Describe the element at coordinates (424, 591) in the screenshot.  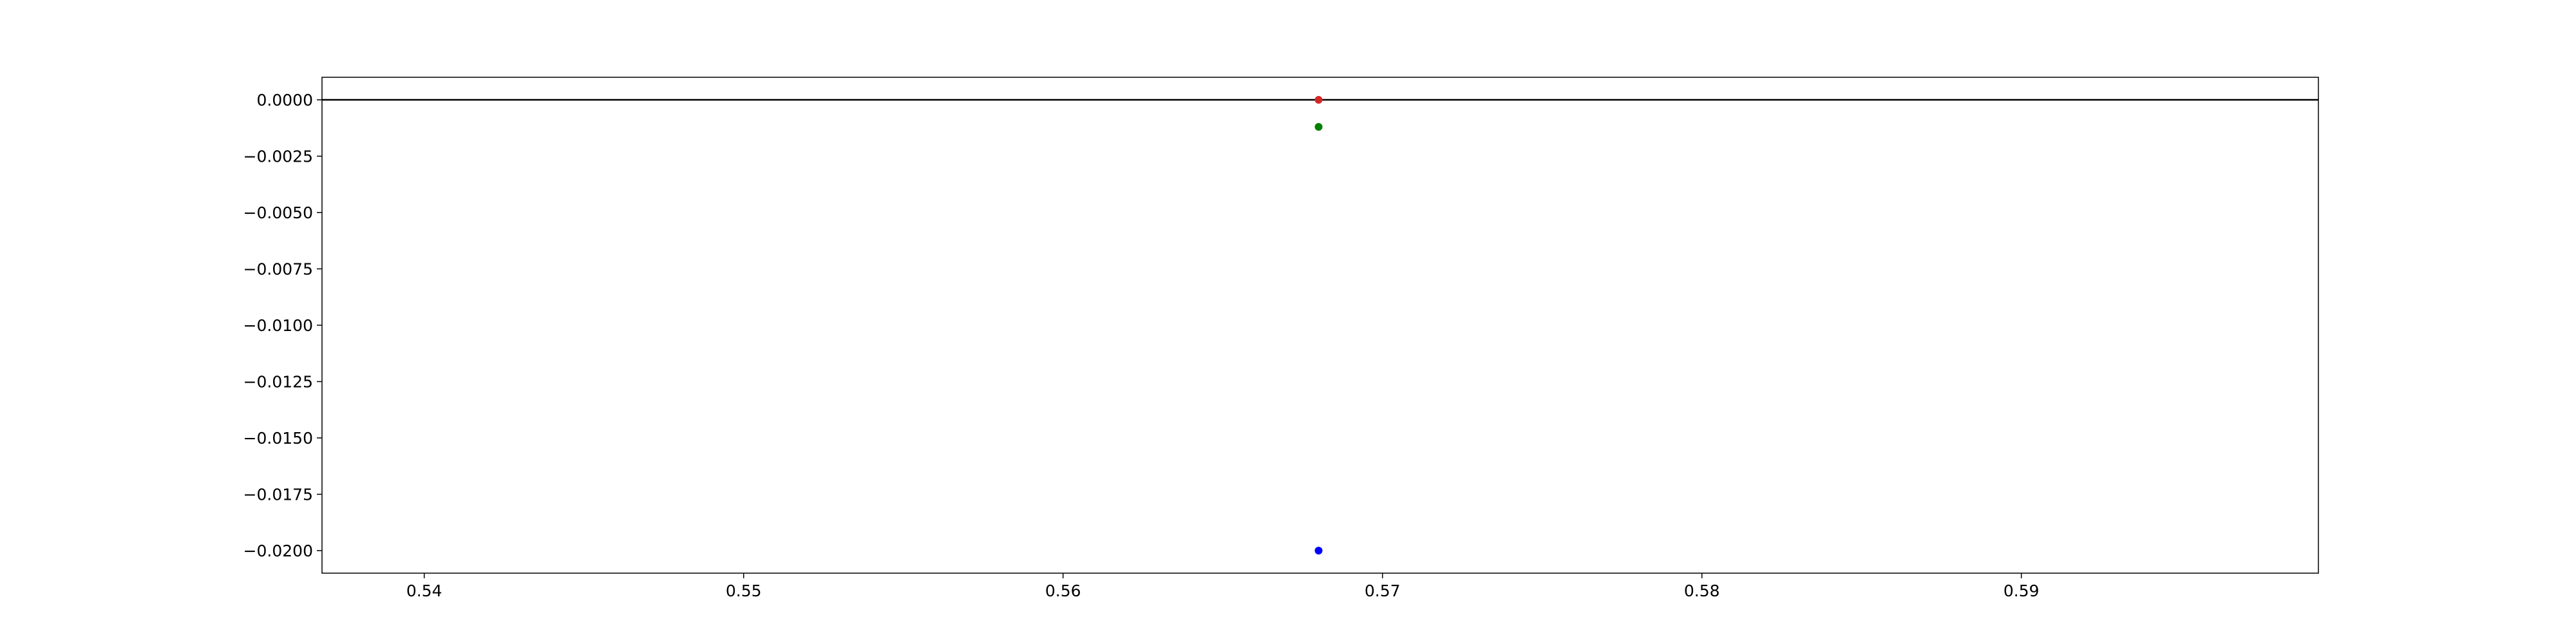
I see `x-tick-label: 0.54` at that location.